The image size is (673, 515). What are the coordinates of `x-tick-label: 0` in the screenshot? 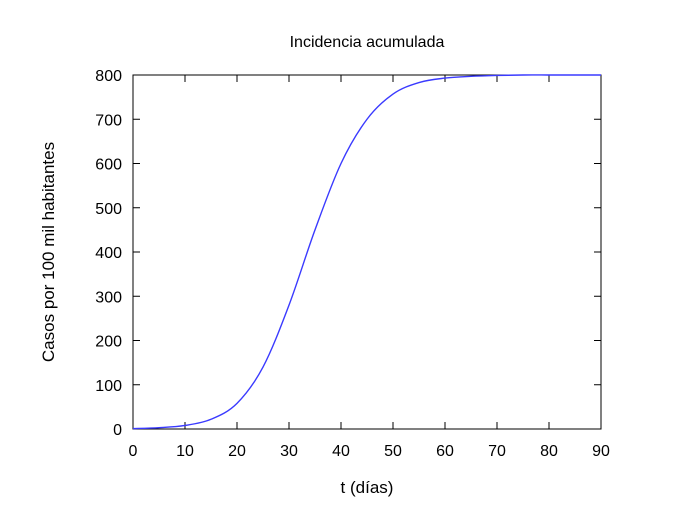 It's located at (133, 451).